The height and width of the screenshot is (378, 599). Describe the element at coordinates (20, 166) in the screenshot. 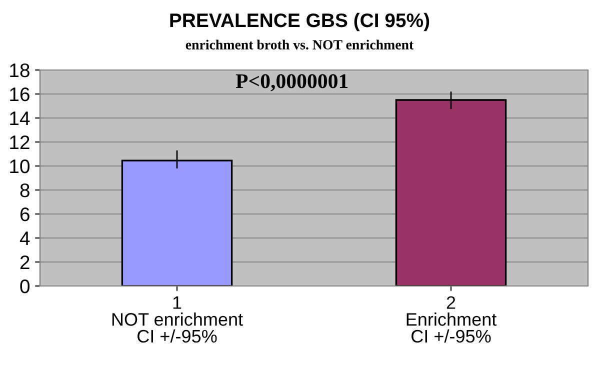

I see `y-tick-label: 10` at that location.